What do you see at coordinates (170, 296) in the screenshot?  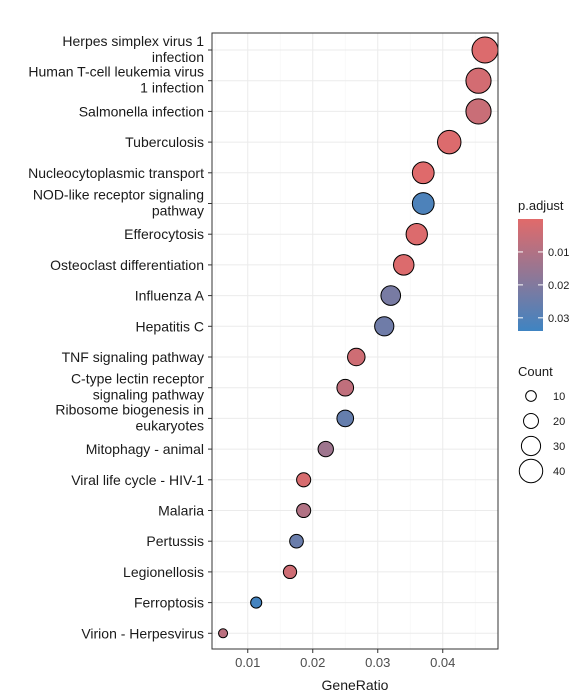 I see `y-tick-label: Influenza A` at bounding box center [170, 296].